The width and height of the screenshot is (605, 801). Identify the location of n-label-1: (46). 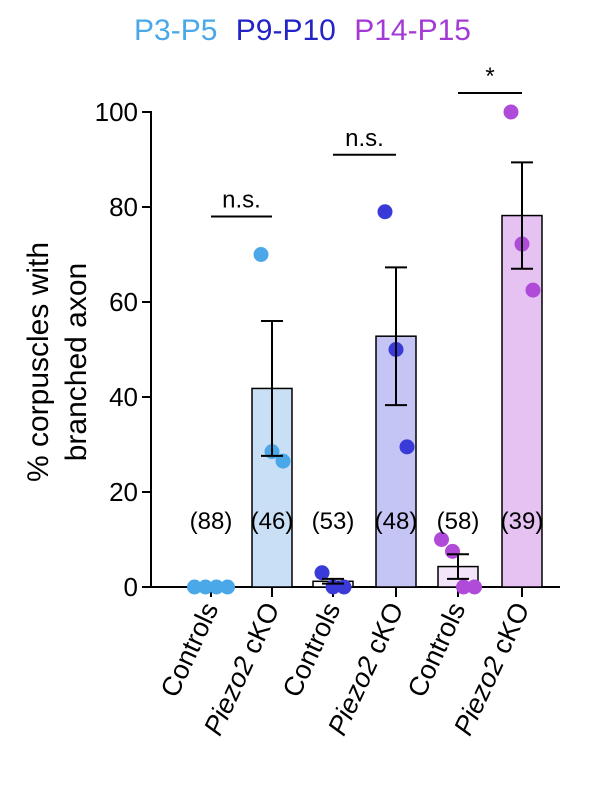
(272, 521).